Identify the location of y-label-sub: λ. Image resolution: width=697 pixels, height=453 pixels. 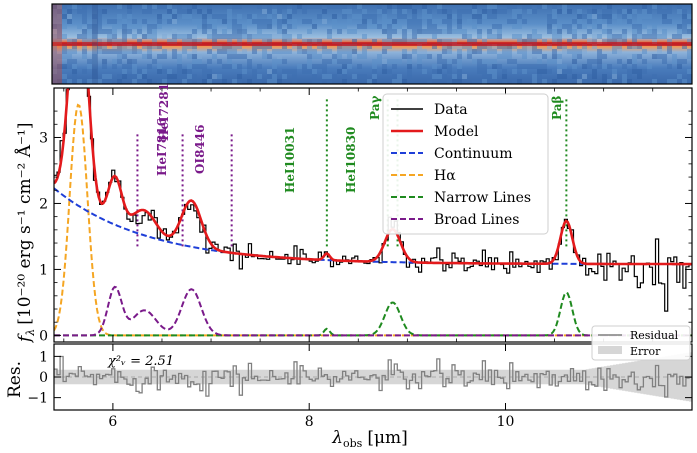
(30, 333).